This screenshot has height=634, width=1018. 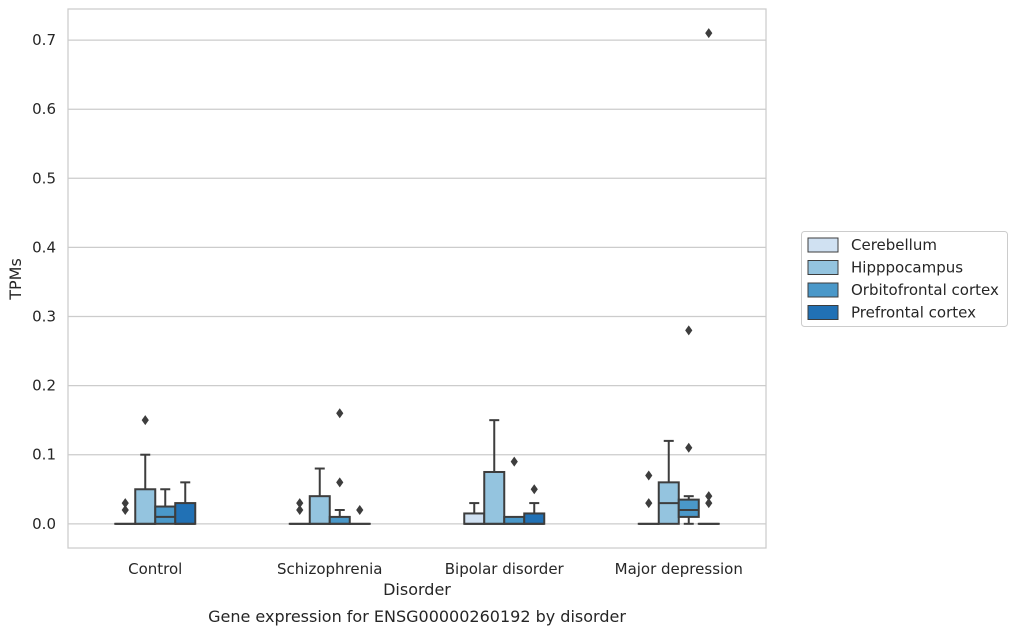 What do you see at coordinates (44, 386) in the screenshot?
I see `y-tick-label: 0.2` at bounding box center [44, 386].